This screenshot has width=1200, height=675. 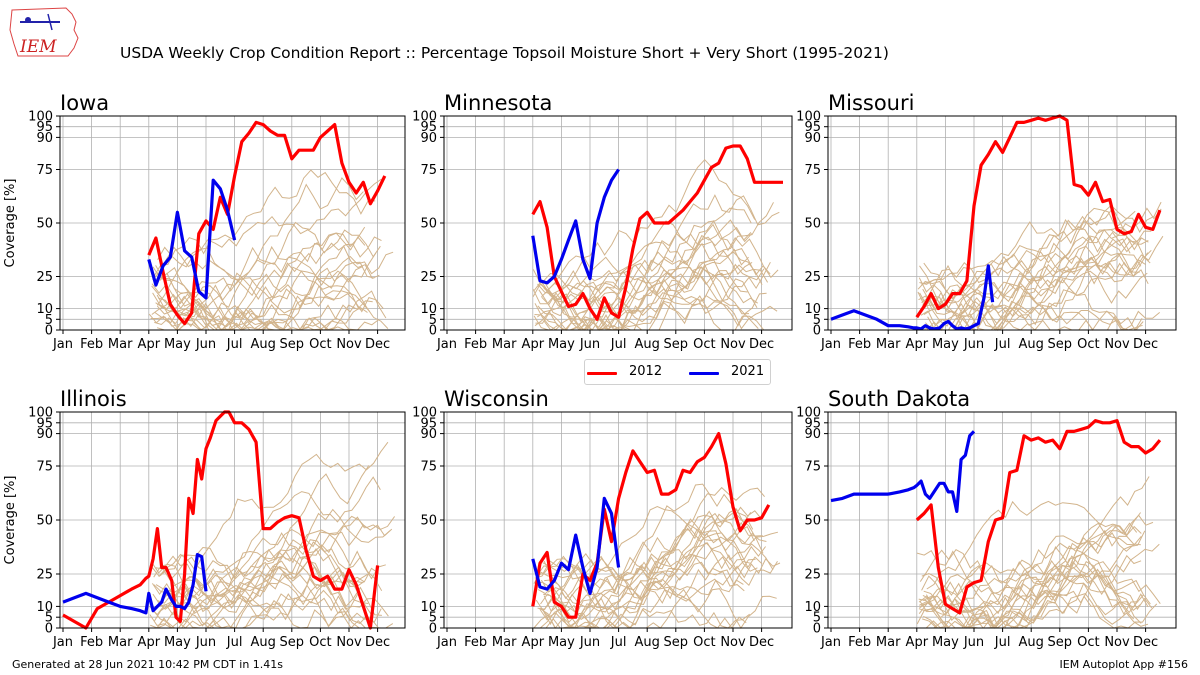 What do you see at coordinates (44, 423) in the screenshot?
I see `y-tick-label: 95` at bounding box center [44, 423].